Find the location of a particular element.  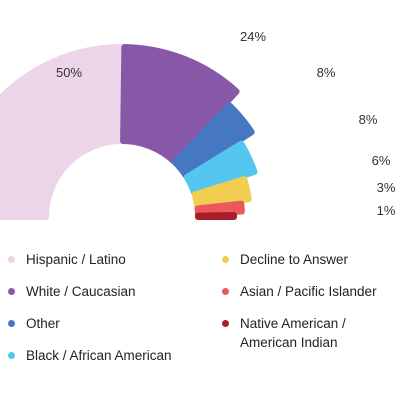

legend-label: Asian / Pacific Islander is located at coordinates (308, 291).